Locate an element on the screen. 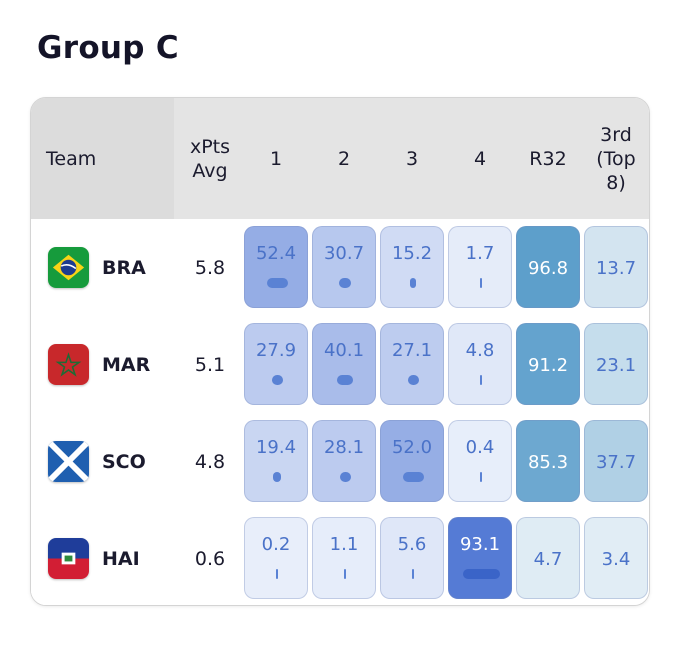  prob-value: 4.8 is located at coordinates (480, 350).